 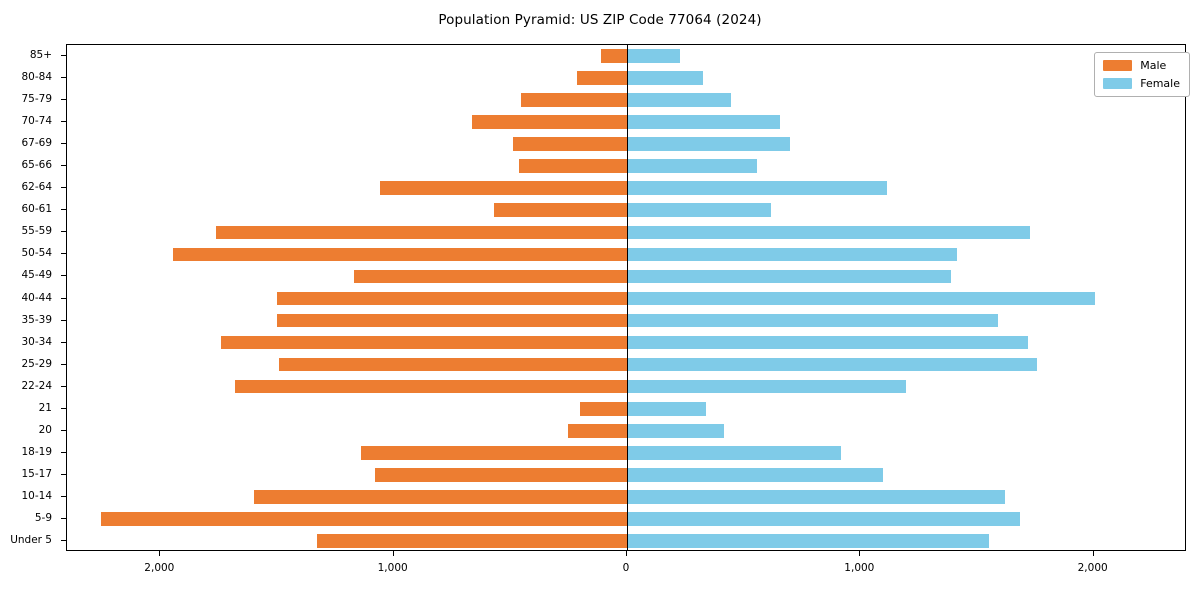 I want to click on y-tick-label: 30-34, so click(x=36, y=341).